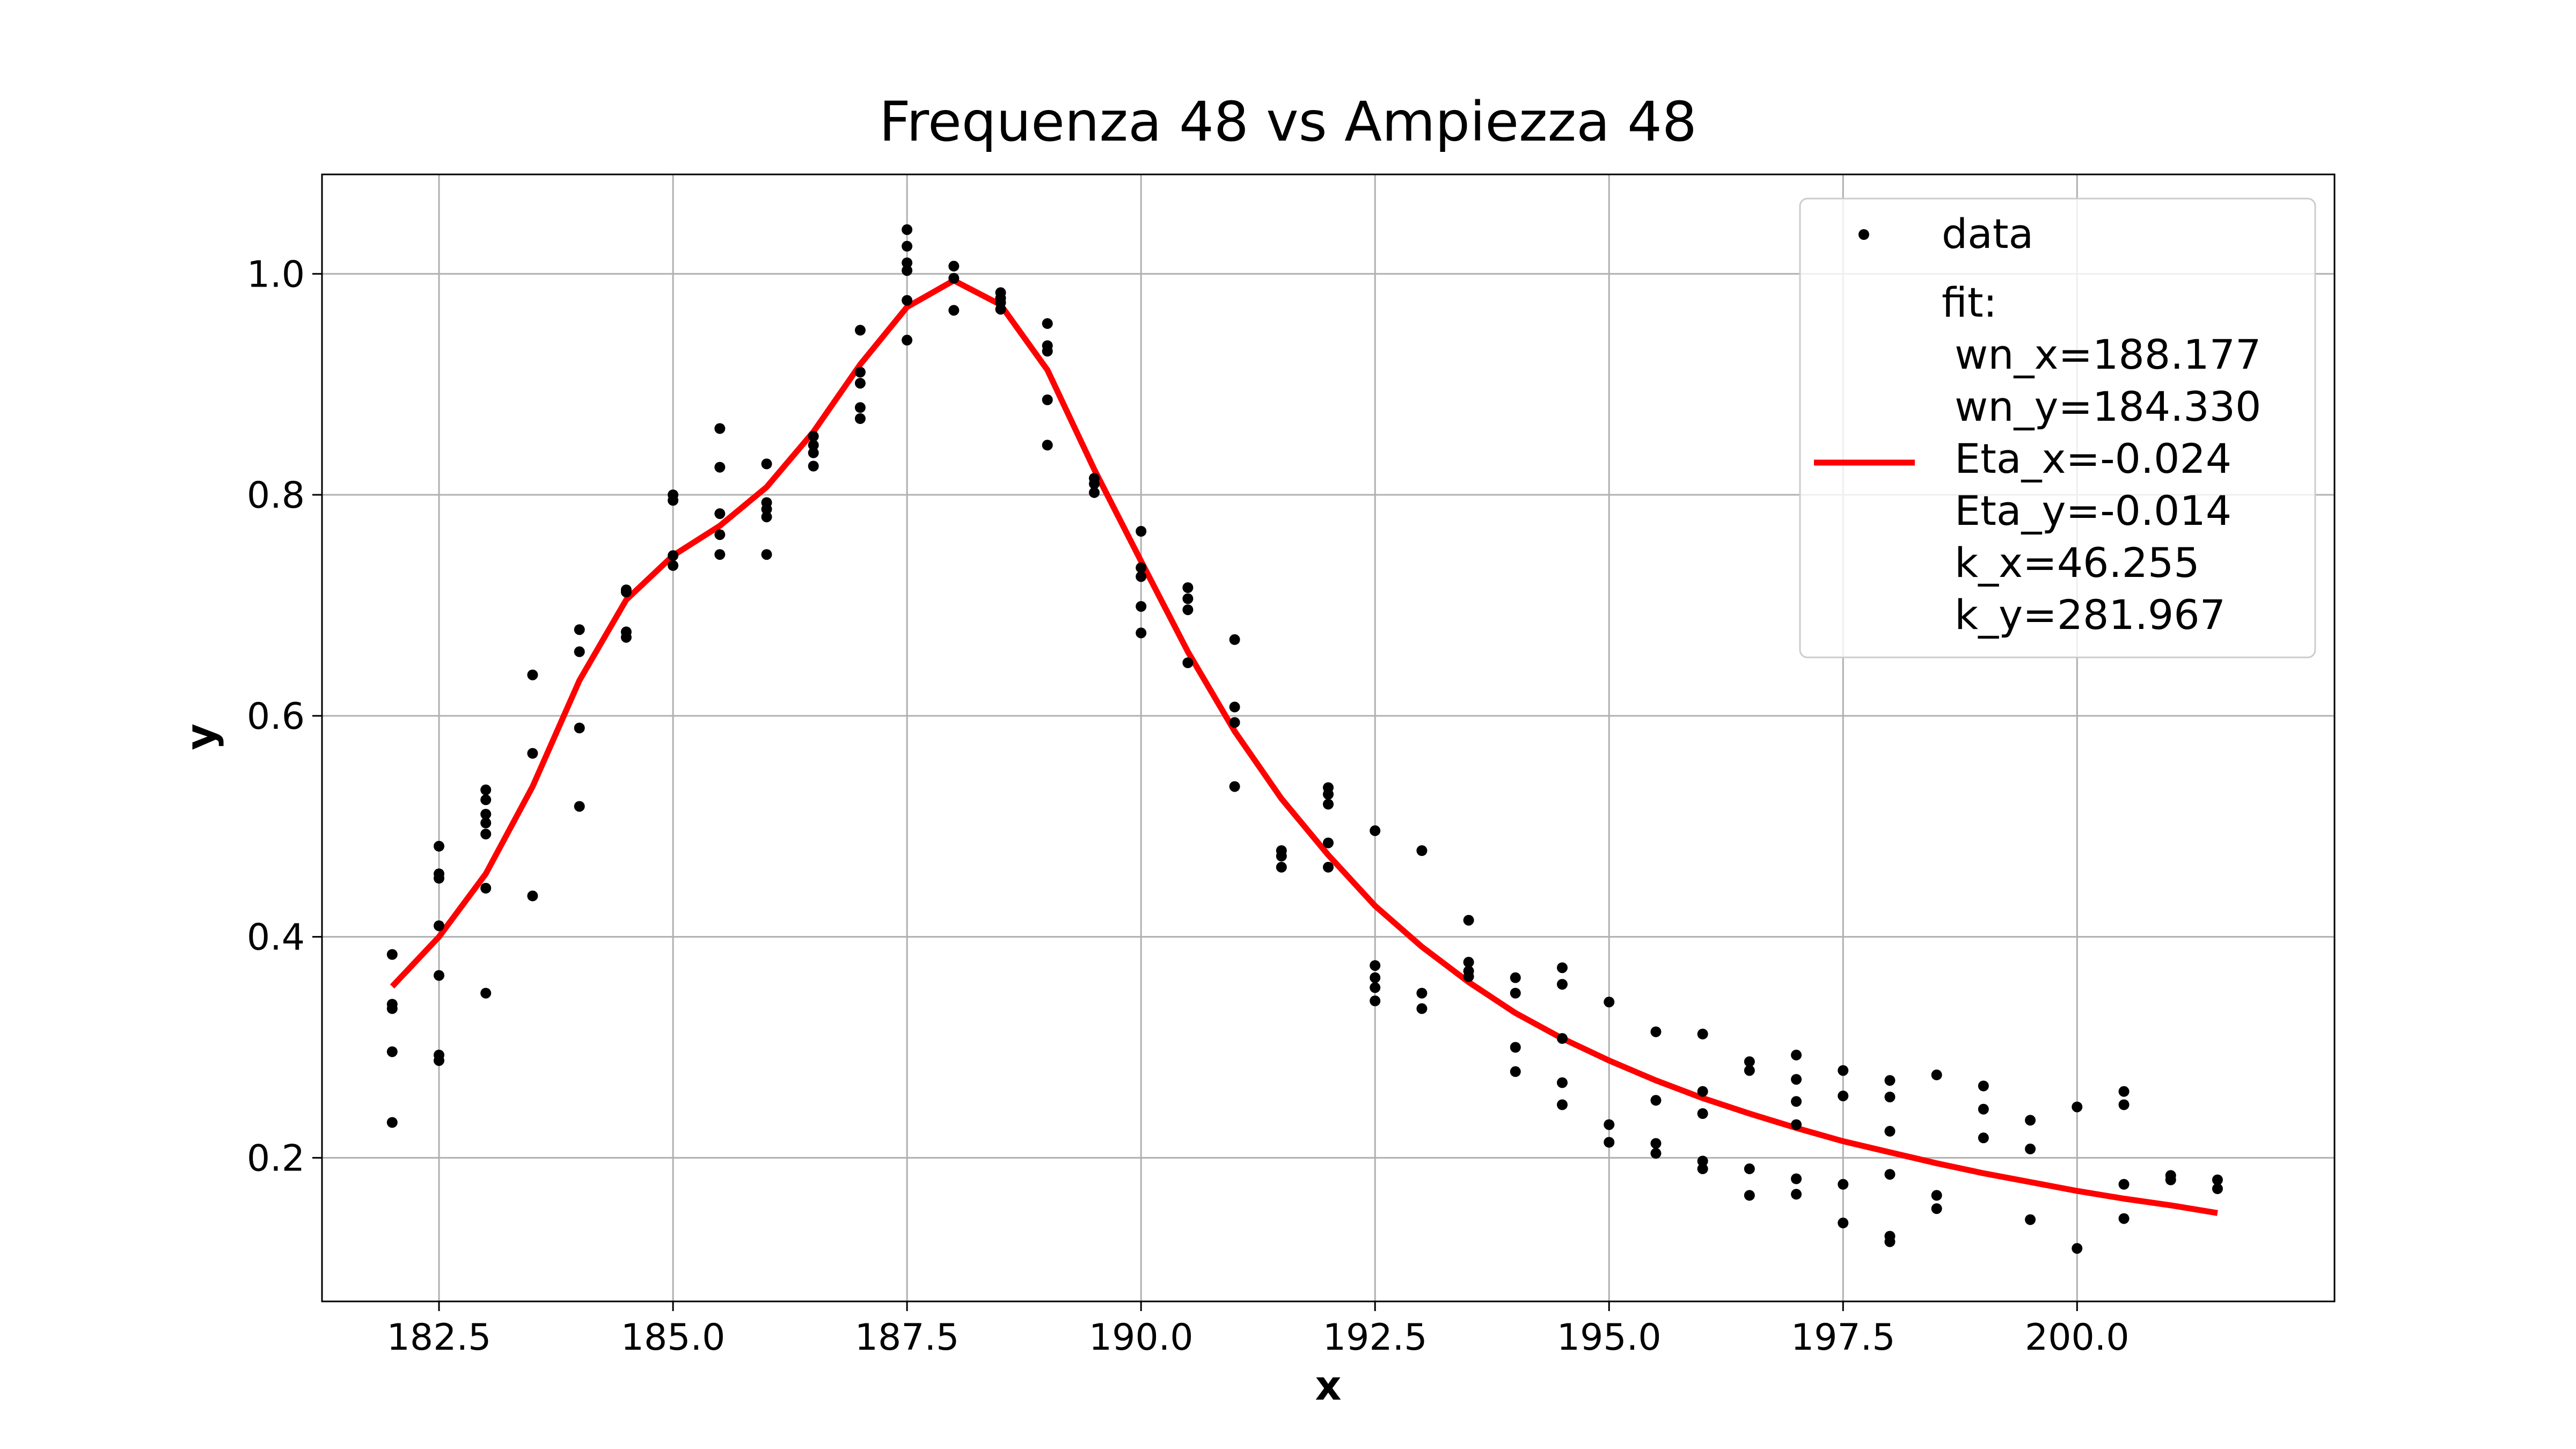 This screenshot has width=2576, height=1449. I want to click on y-tick-label: 0.2, so click(276, 1158).